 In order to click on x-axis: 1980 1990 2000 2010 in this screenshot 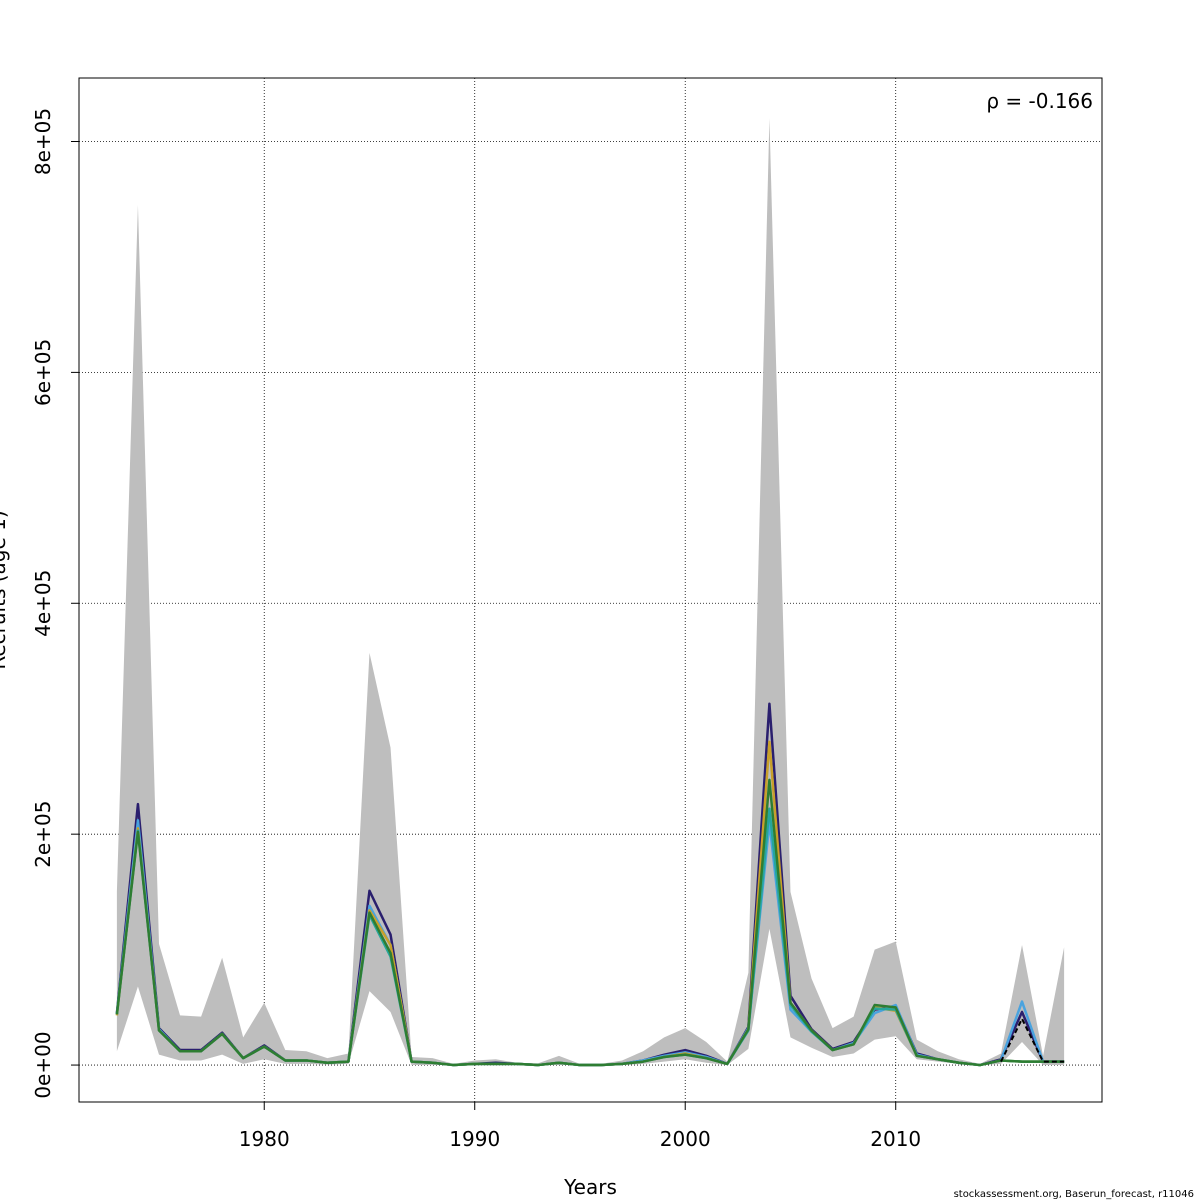, I will do `click(580, 1126)`.